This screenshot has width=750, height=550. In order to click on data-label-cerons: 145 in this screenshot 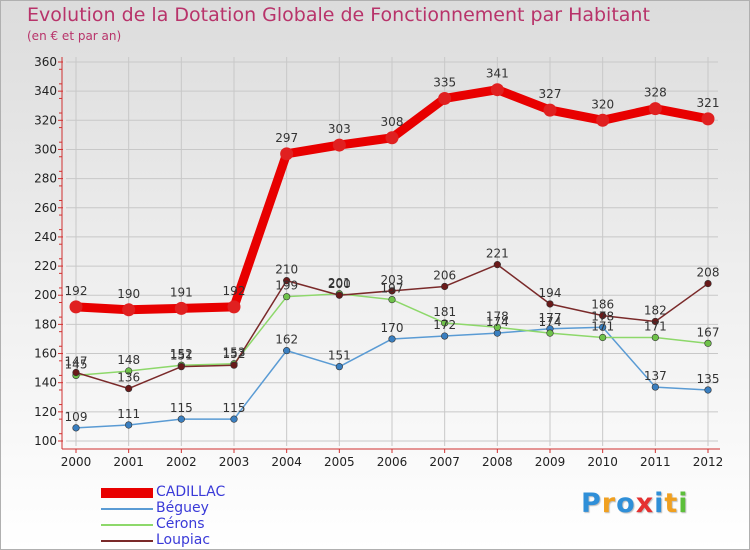, I will do `click(76, 364)`.